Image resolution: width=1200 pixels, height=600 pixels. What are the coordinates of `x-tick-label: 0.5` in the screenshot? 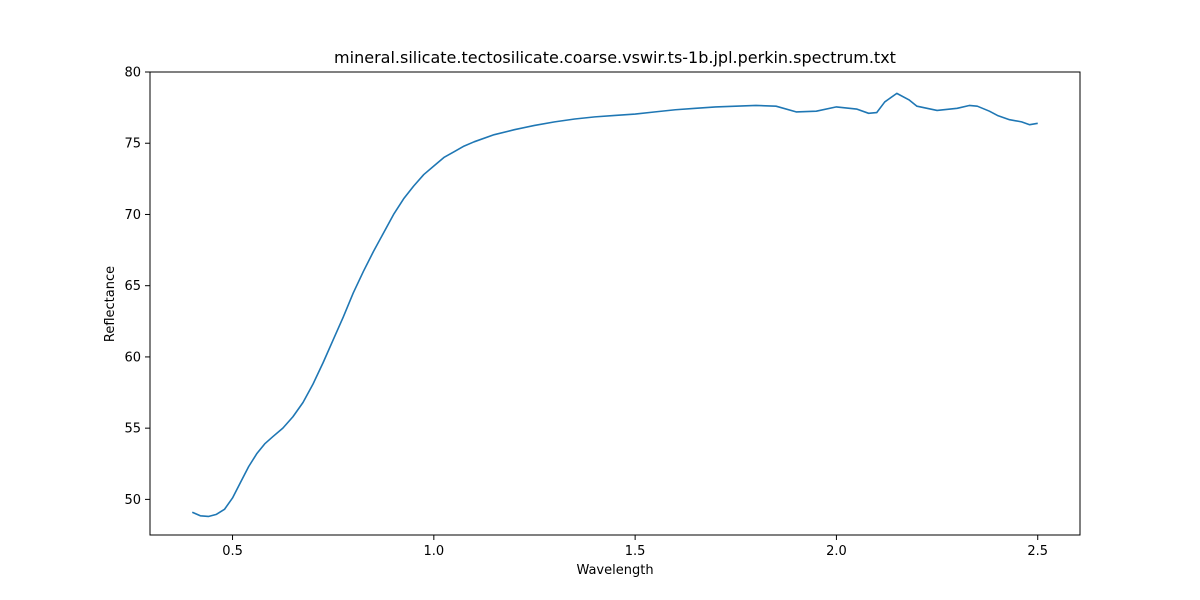 It's located at (232, 551).